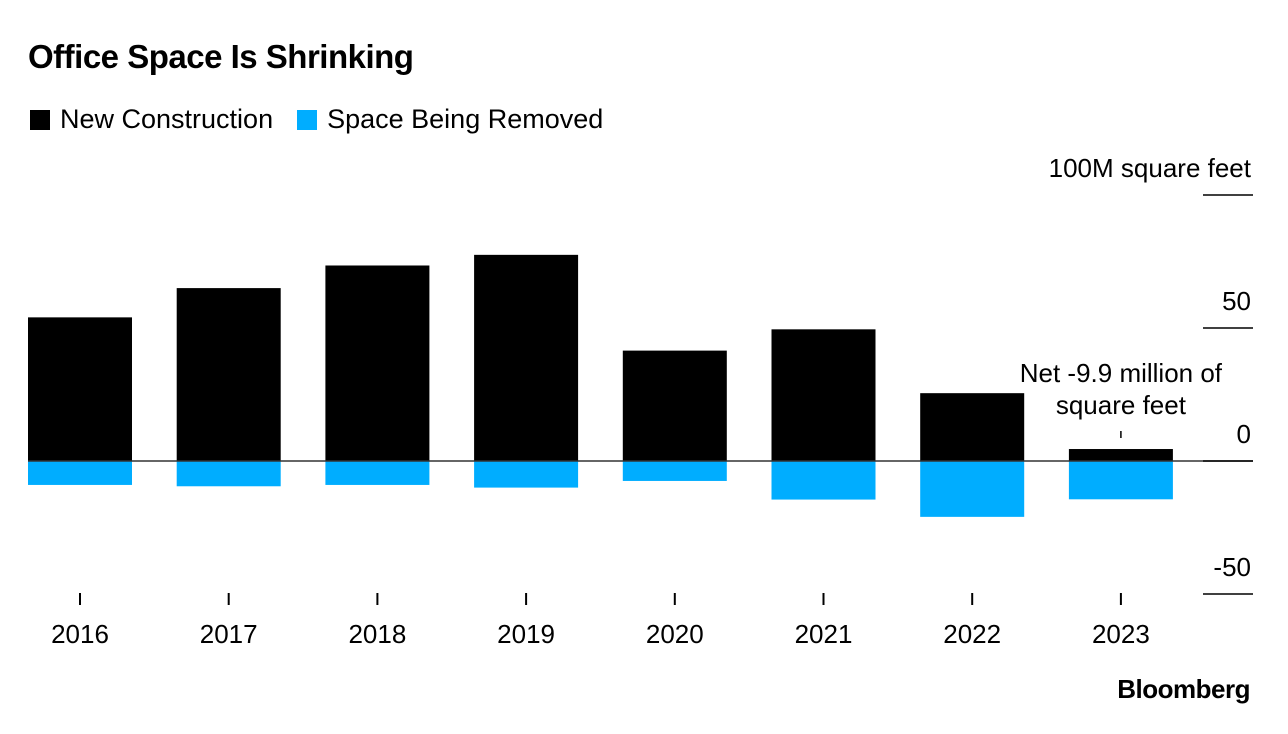 The image size is (1288, 734). What do you see at coordinates (377, 634) in the screenshot?
I see `x-tick-label-2018: 2018` at bounding box center [377, 634].